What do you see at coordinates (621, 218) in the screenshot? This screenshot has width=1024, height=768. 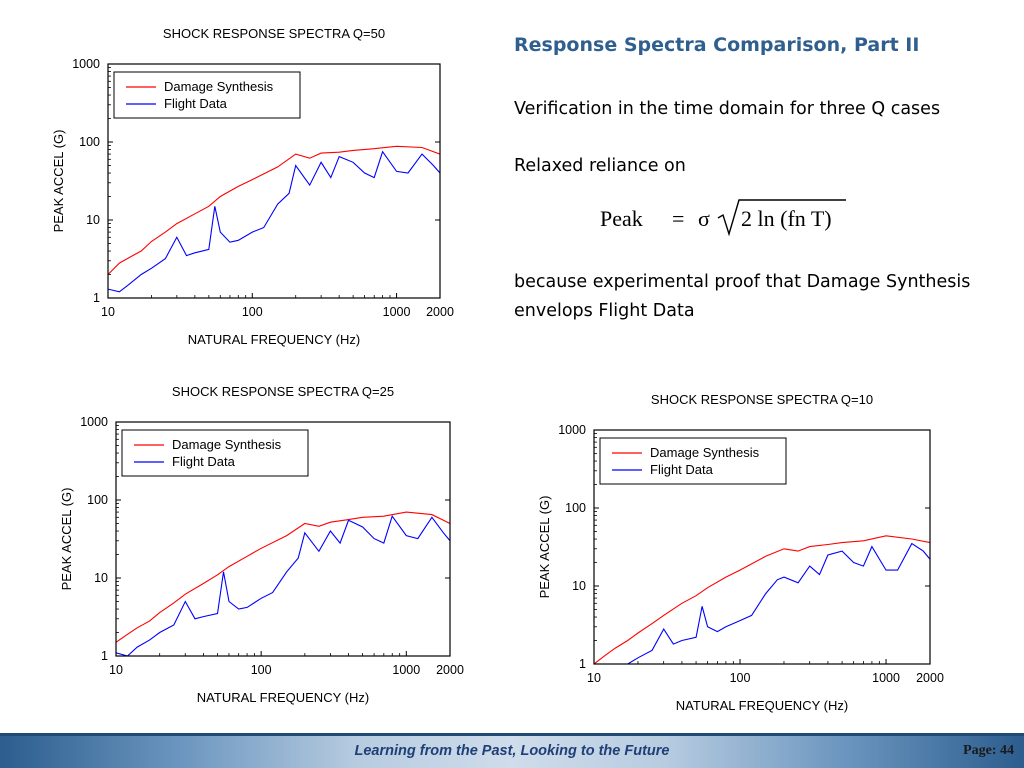 I see `formula-peak: Peak` at bounding box center [621, 218].